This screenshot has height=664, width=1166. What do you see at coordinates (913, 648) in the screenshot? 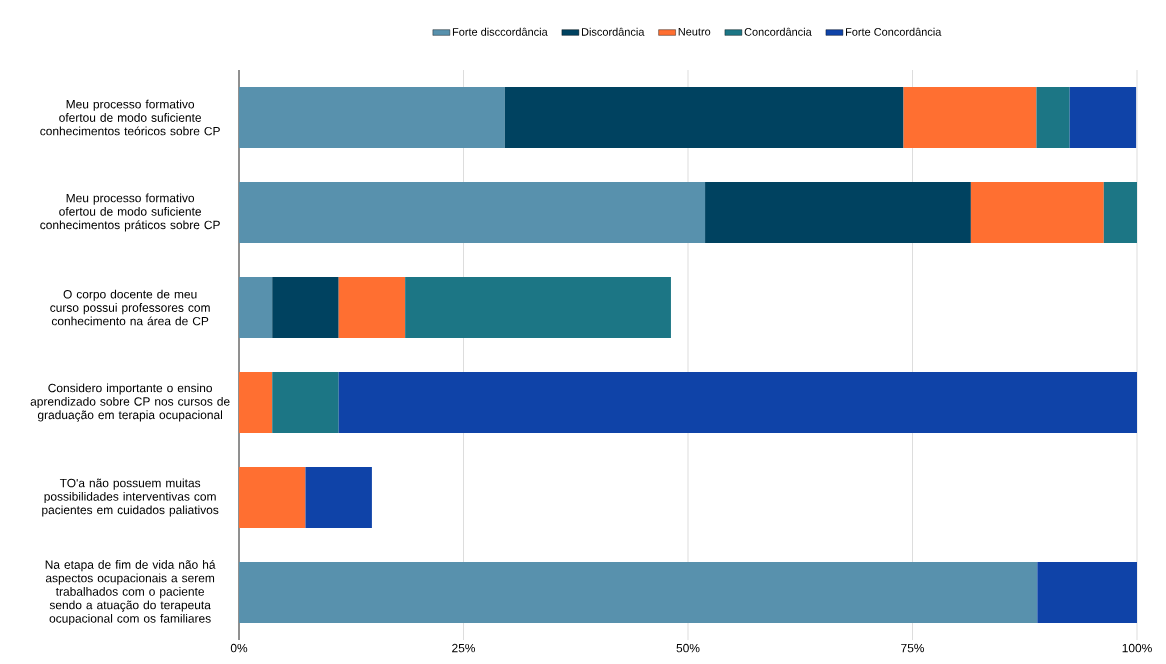
I see `x-tick-label: 75%` at bounding box center [913, 648].